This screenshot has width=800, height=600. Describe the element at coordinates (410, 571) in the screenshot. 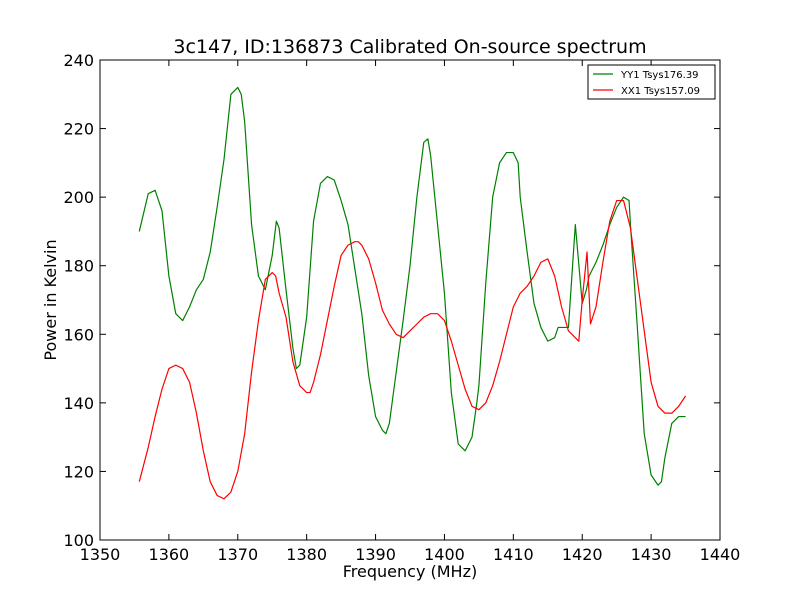

I see `x-axis-label: Frequency (MHz)` at that location.